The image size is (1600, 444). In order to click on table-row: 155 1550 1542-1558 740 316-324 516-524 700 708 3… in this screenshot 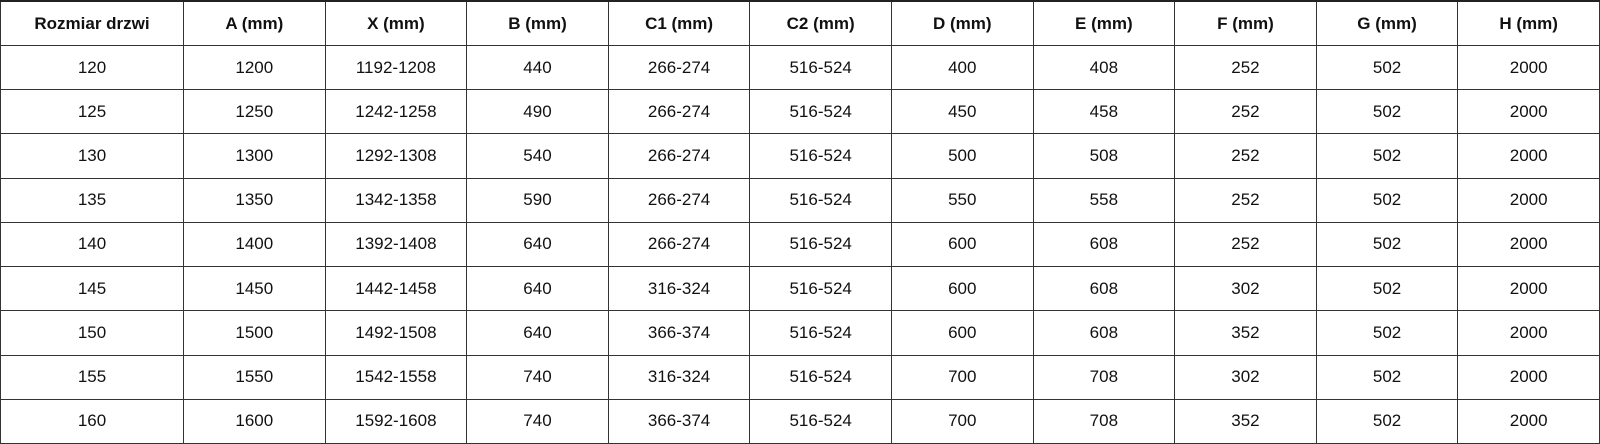, I will do `click(800, 377)`.